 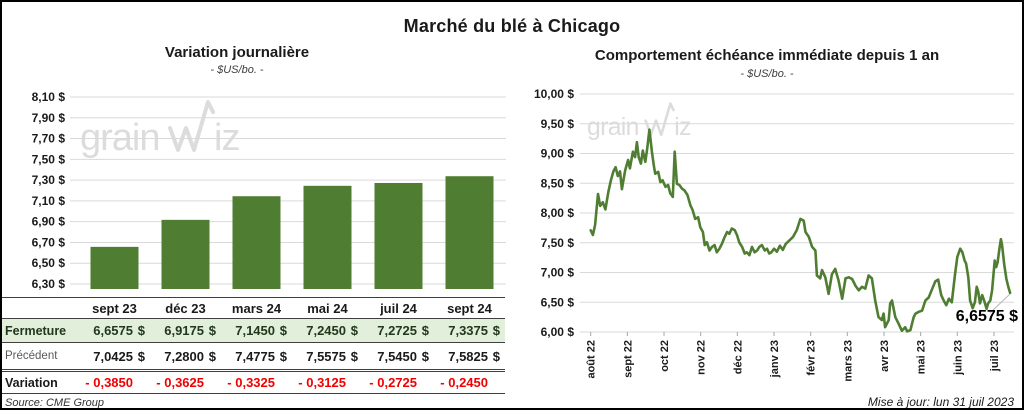 What do you see at coordinates (986, 316) in the screenshot?
I see `last-price-annotation: 6,6575 $` at bounding box center [986, 316].